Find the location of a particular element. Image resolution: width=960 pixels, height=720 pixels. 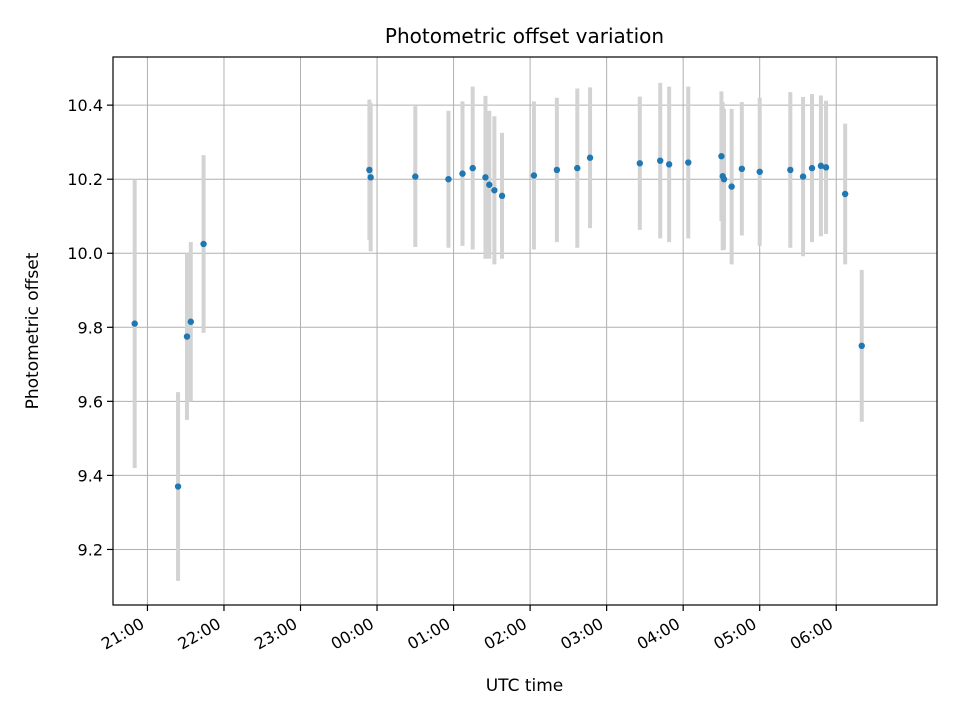

y-axis-title: Photometric offset is located at coordinates (33, 330).